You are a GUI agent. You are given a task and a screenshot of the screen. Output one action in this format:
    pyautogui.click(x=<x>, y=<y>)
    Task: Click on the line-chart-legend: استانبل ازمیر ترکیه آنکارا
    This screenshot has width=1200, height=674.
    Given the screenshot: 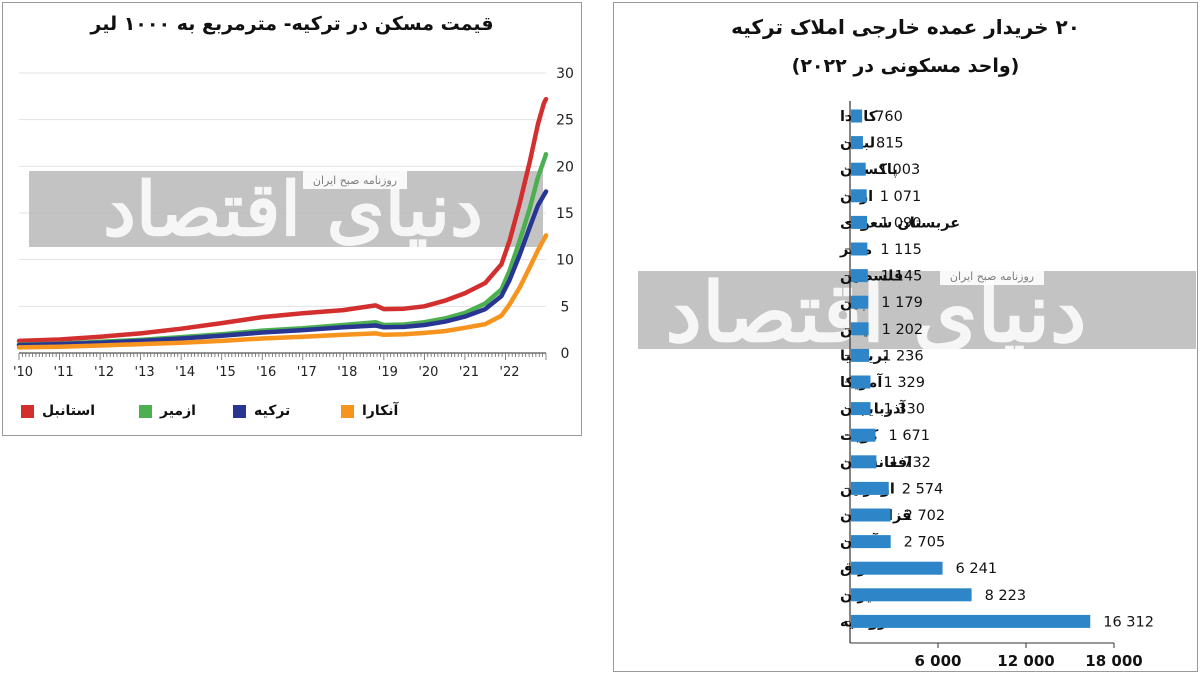 What is the action you would take?
    pyautogui.click(x=293, y=412)
    